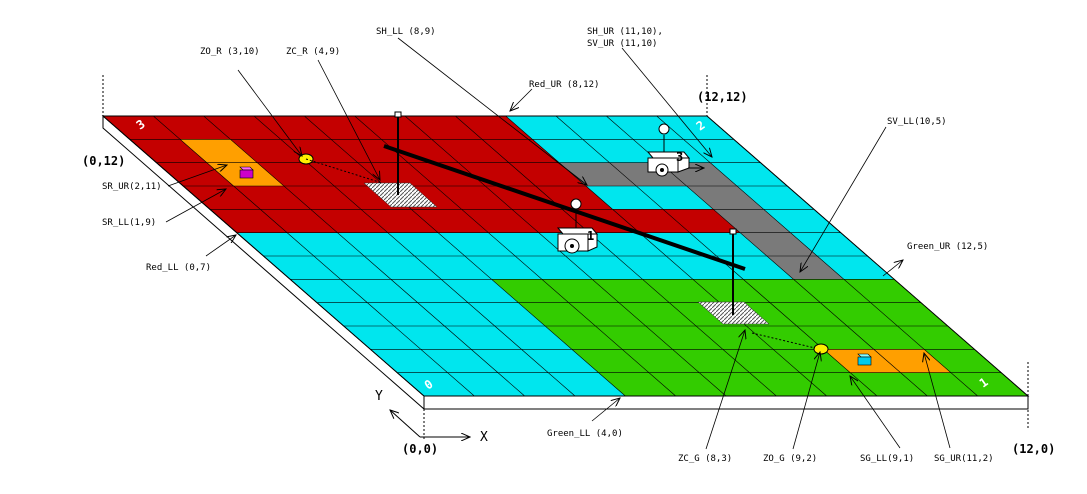 This screenshot has height=494, width=1087. Describe the element at coordinates (103, 161) in the screenshot. I see `corner-0-12-label: (0,12)` at that location.